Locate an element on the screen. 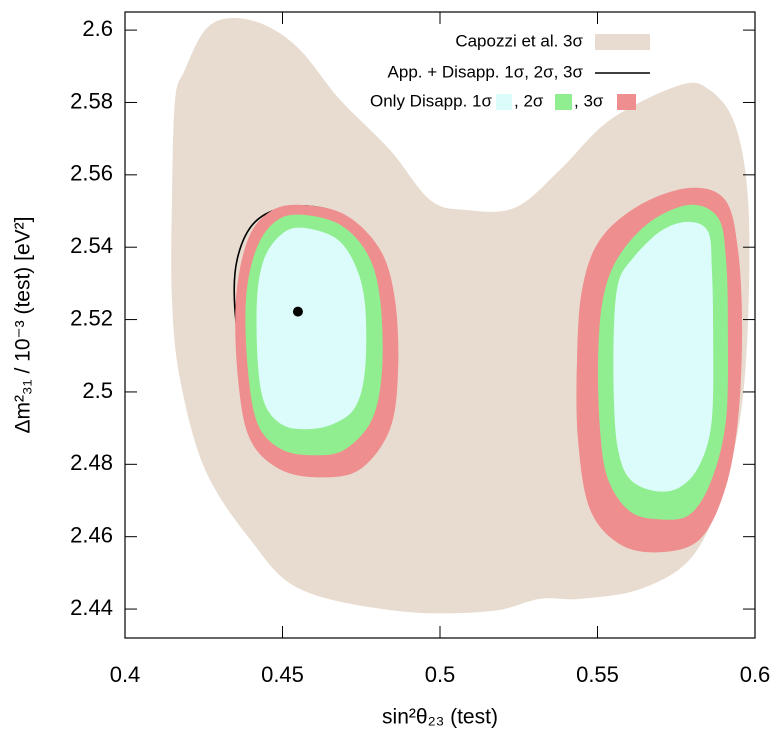 This screenshot has width=780, height=736. legend-label: , 2σ is located at coordinates (529, 100).